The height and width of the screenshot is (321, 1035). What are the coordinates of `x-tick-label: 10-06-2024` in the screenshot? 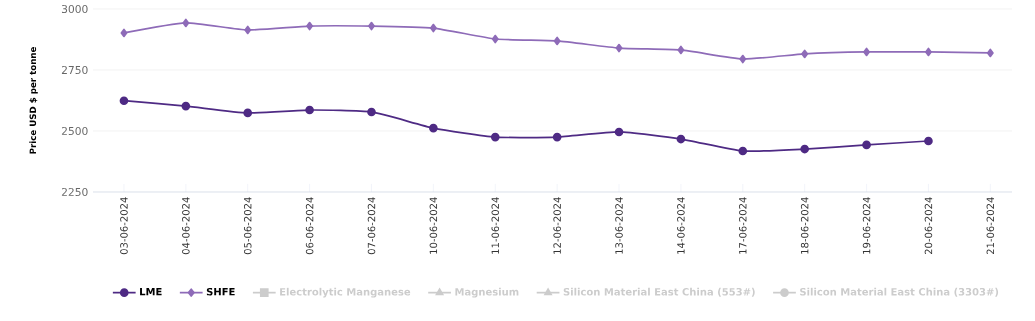 It's located at (433, 225).